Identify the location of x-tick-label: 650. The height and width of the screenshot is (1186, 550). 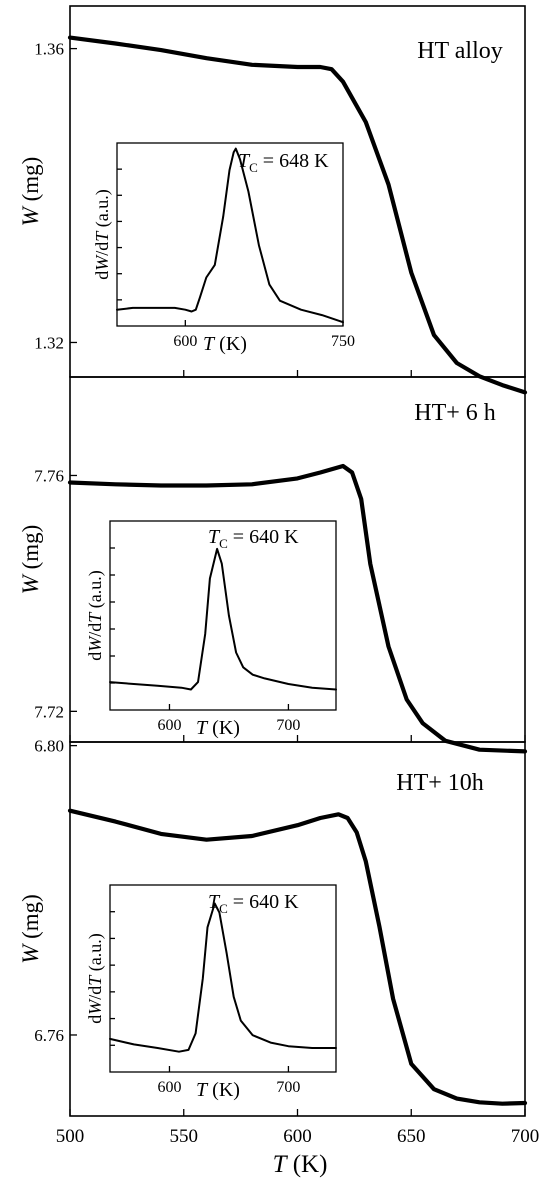
(411, 1136).